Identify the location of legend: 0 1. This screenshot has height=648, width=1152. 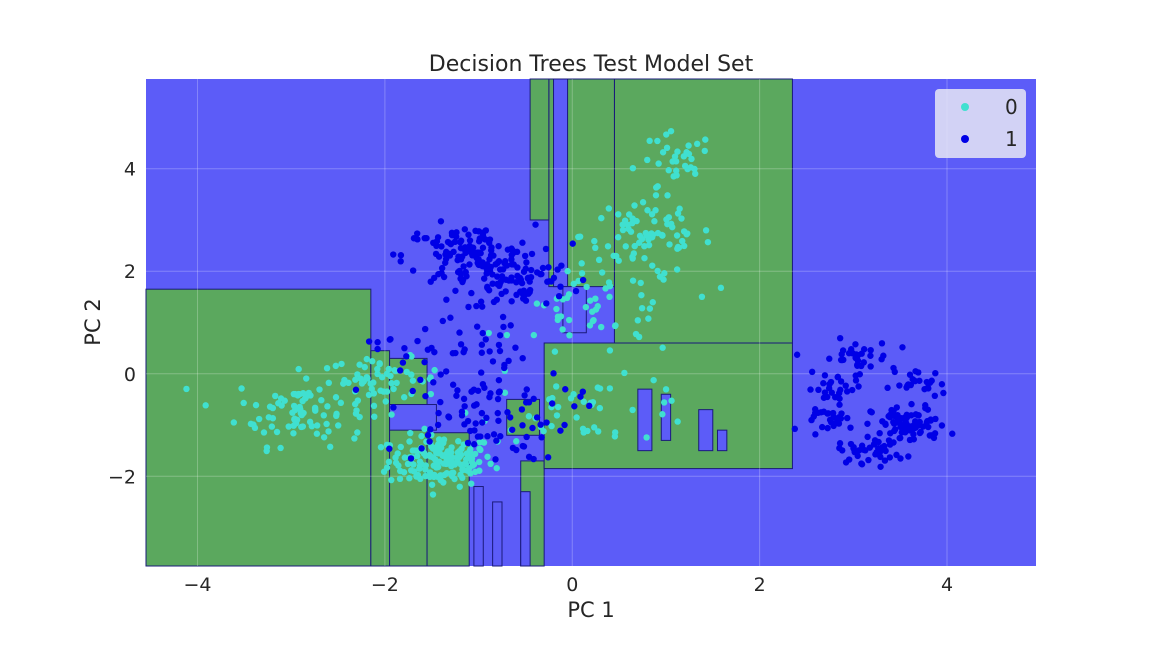
(980, 123).